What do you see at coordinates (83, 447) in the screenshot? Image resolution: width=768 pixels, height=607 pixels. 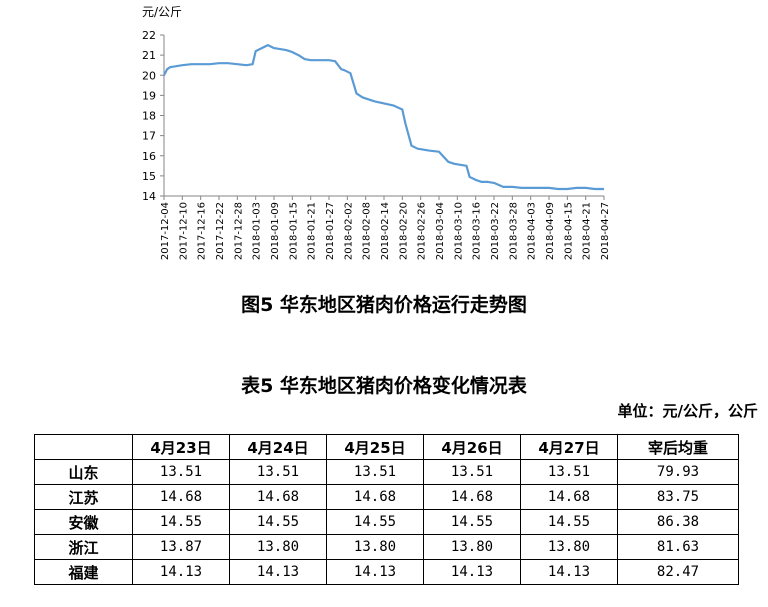 I see `header-blank` at bounding box center [83, 447].